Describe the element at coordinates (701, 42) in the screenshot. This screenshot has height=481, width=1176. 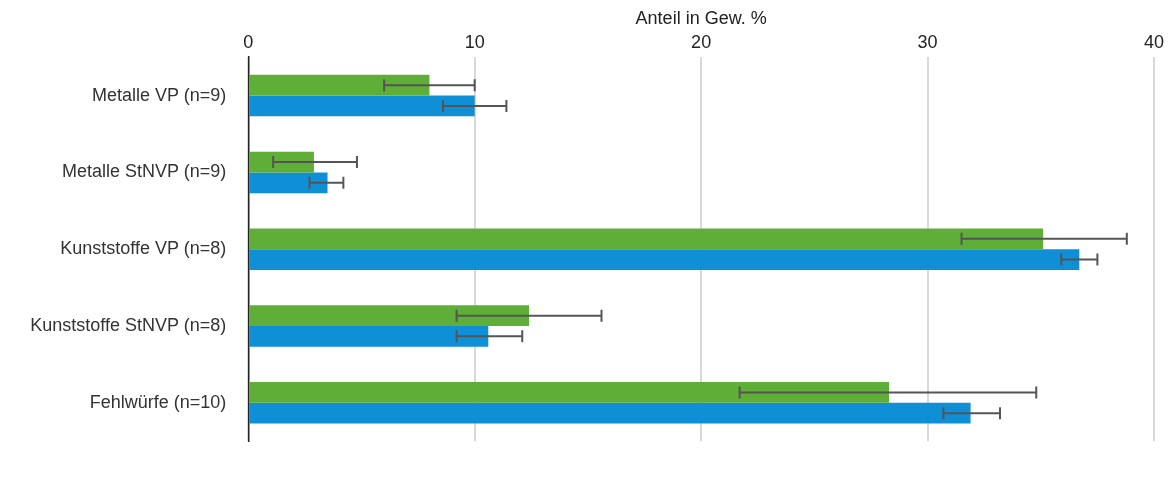
I see `x-tick-label: 20` at that location.